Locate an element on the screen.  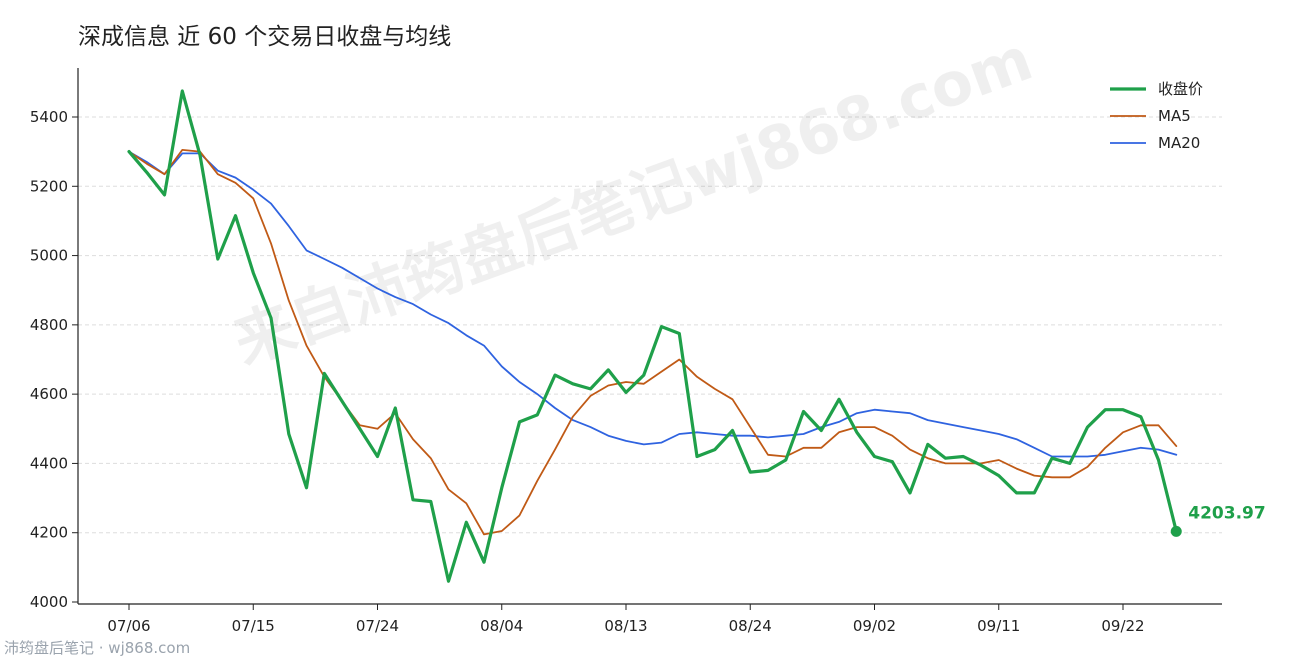
x-tick-label: 08/24 is located at coordinates (750, 626).